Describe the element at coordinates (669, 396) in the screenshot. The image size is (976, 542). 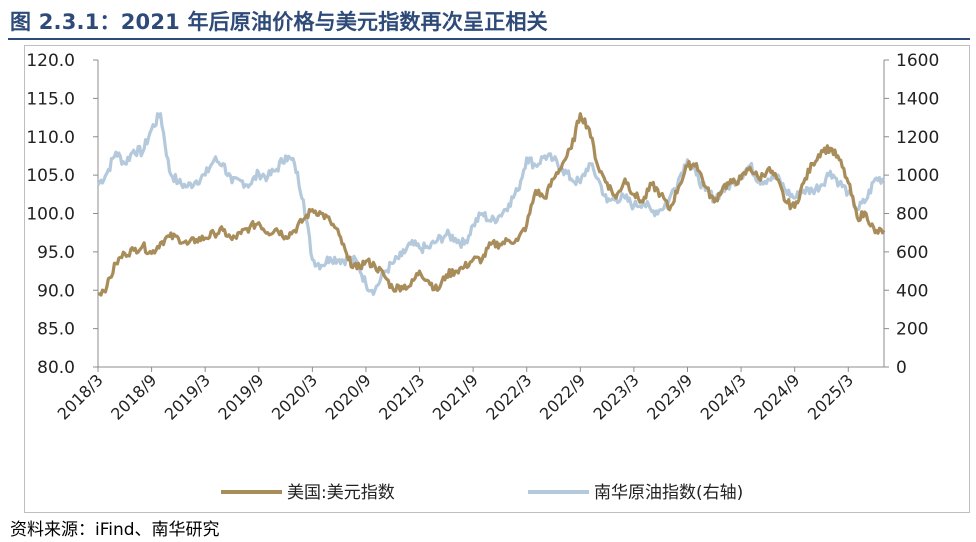
I see `x-tick-label: 2023/9` at that location.